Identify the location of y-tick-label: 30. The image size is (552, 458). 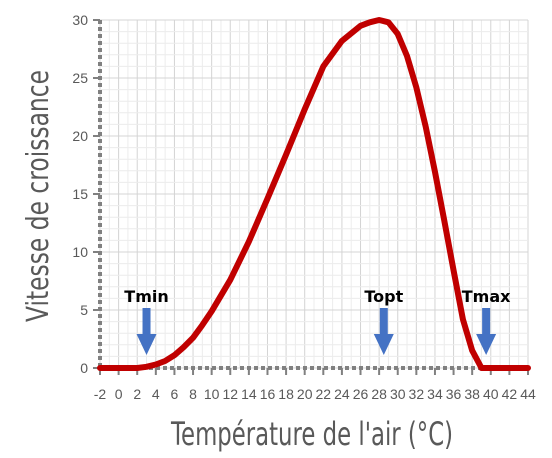
(80, 20).